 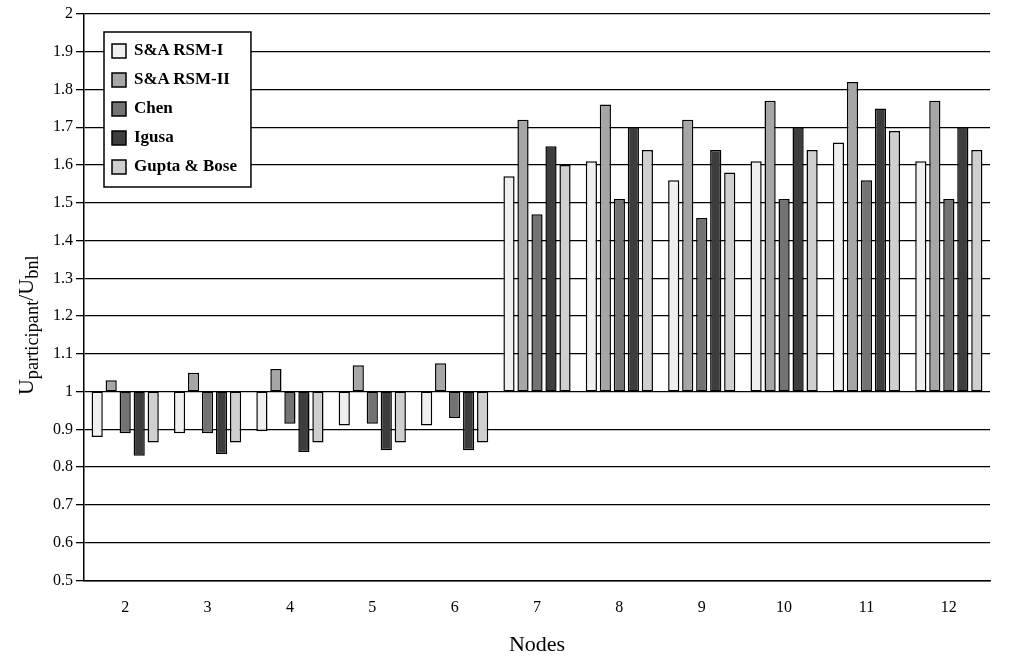 What do you see at coordinates (63, 428) in the screenshot?
I see `y-tick-label: 0.9` at bounding box center [63, 428].